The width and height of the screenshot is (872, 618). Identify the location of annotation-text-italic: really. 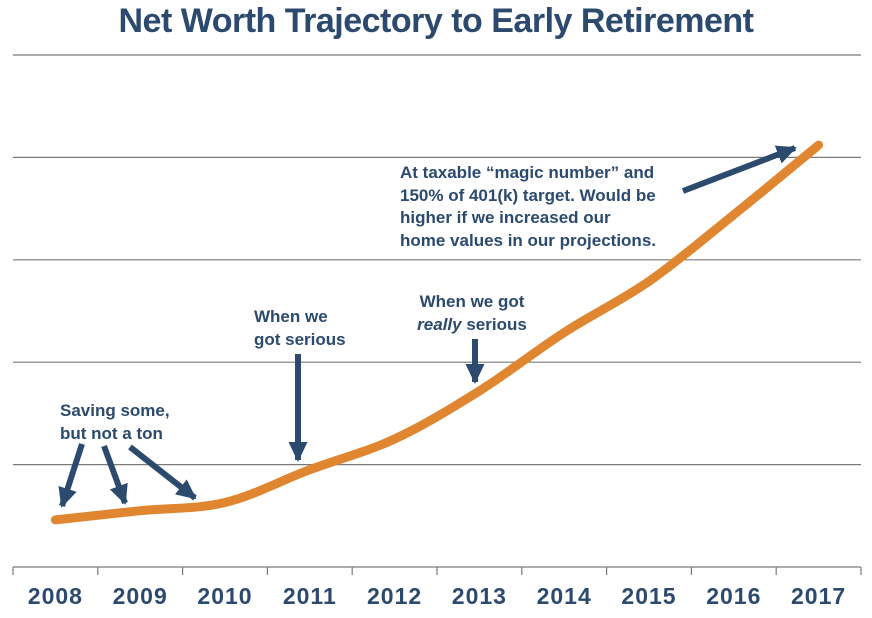
(439, 324).